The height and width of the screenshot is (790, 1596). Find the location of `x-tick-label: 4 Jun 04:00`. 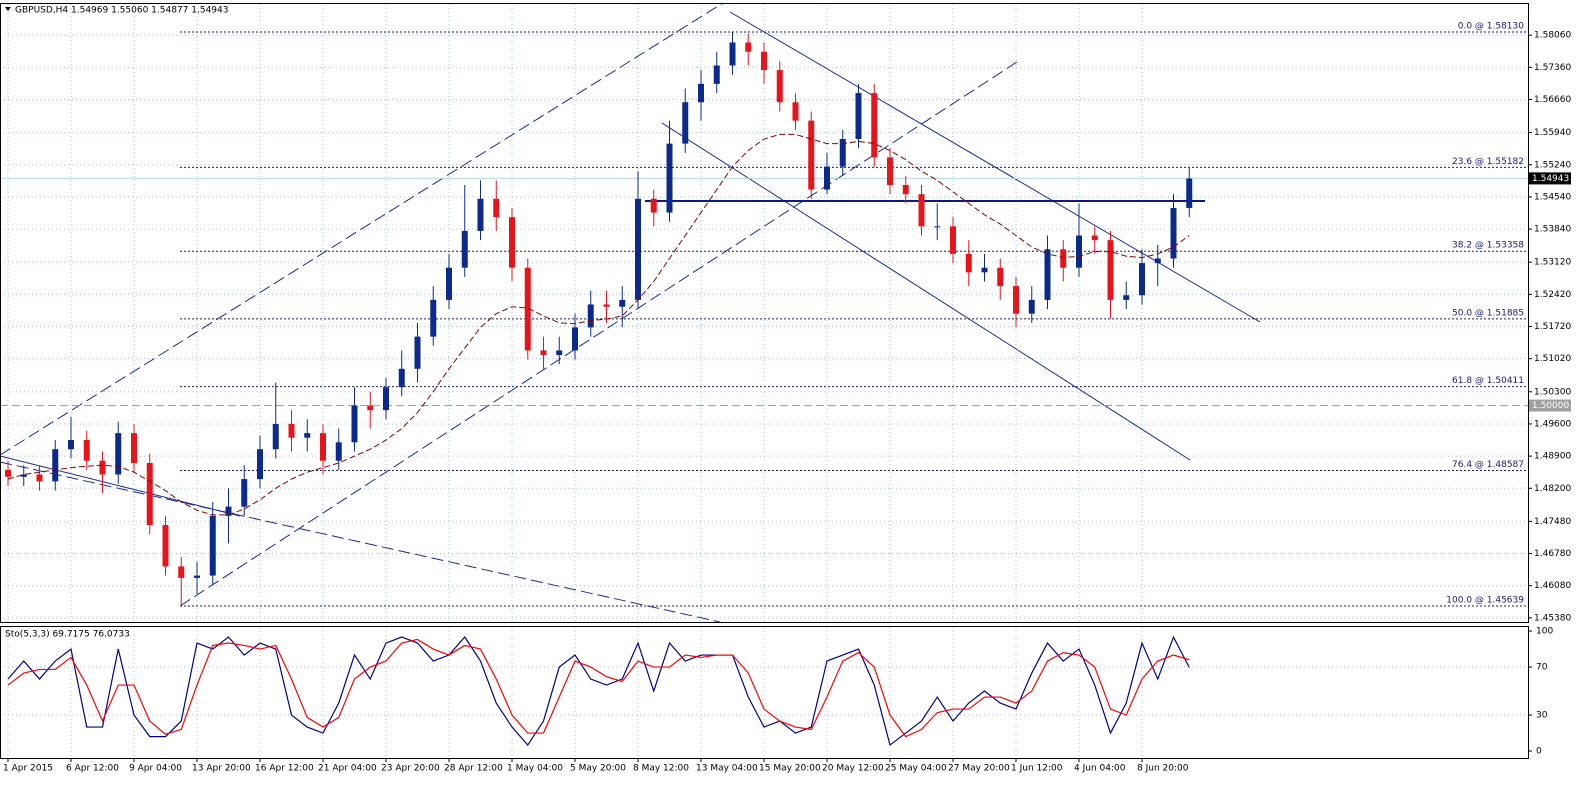

x-tick-label: 4 Jun 04:00 is located at coordinates (1100, 769).